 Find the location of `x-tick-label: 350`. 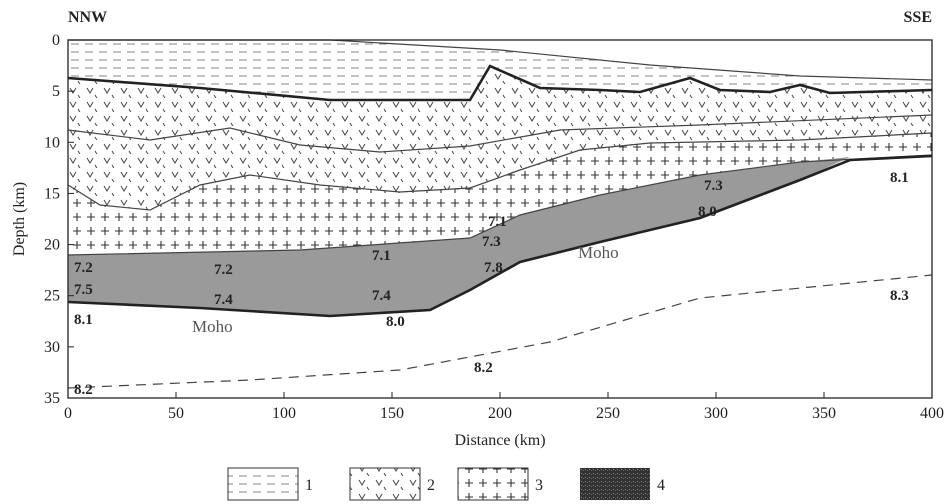

x-tick-label: 350 is located at coordinates (824, 413).